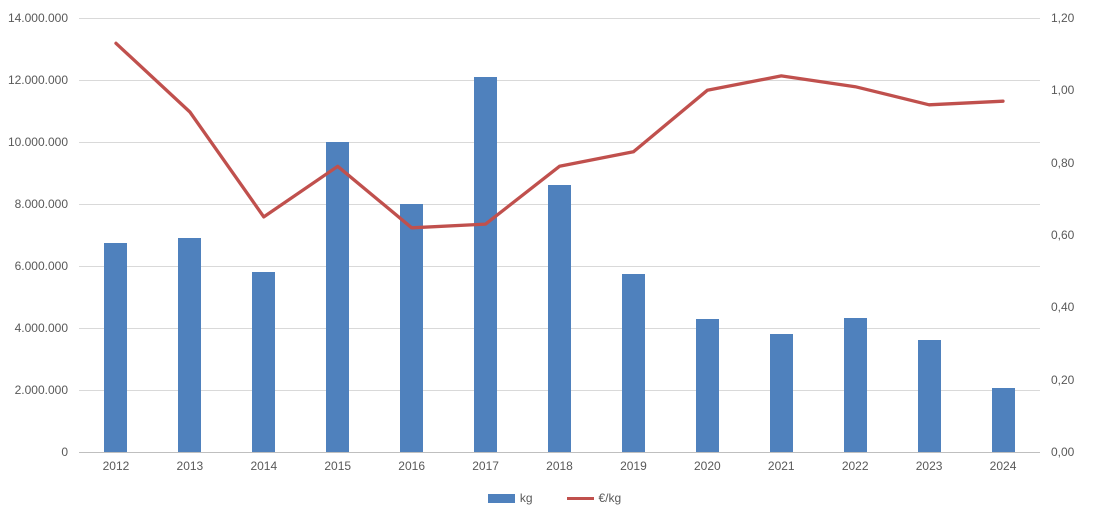  I want to click on x-axis-label-2012: 2012, so click(116, 466).